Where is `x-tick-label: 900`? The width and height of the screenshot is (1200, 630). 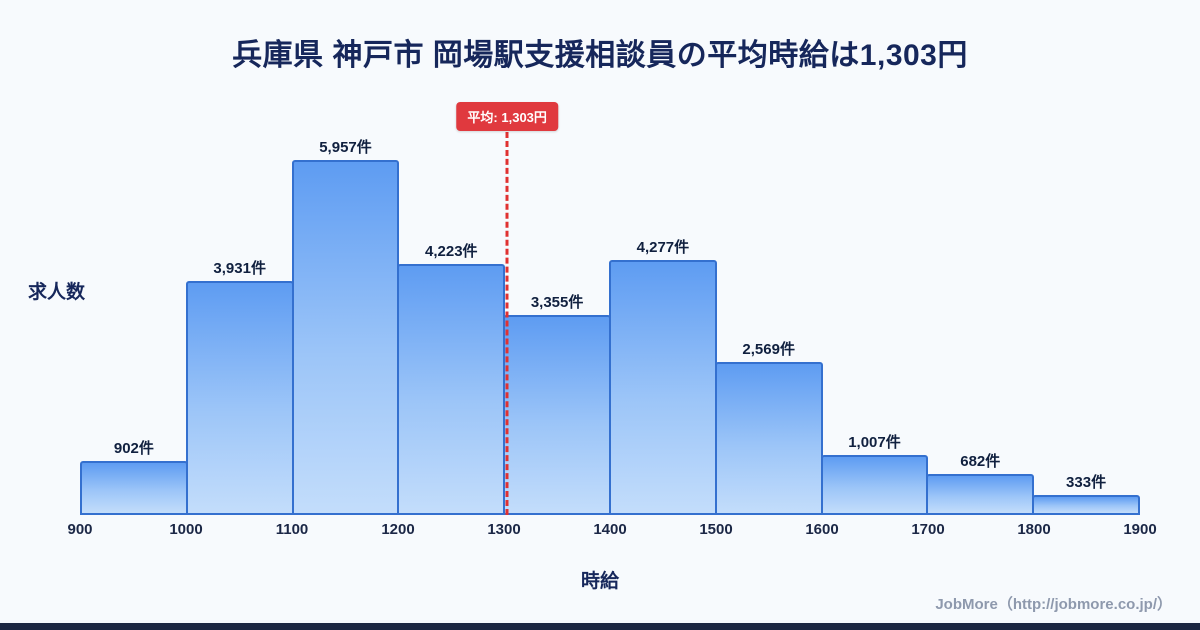
x-tick-label: 900 is located at coordinates (80, 529).